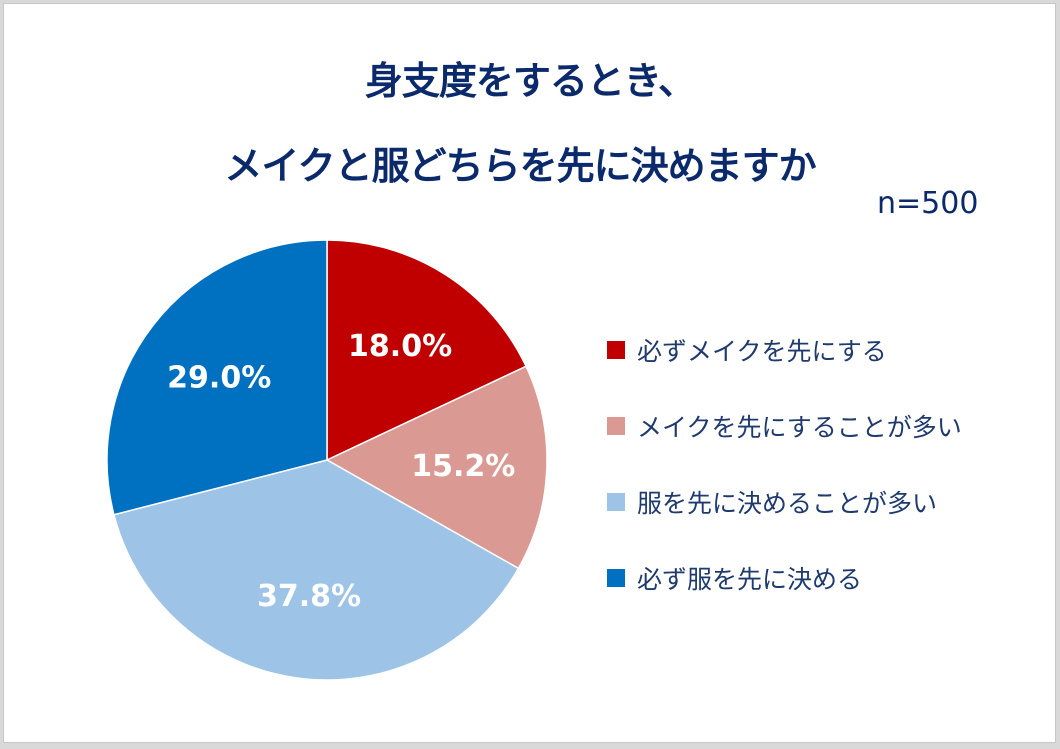  I want to click on slice-always-clothes-first, so click(217, 377).